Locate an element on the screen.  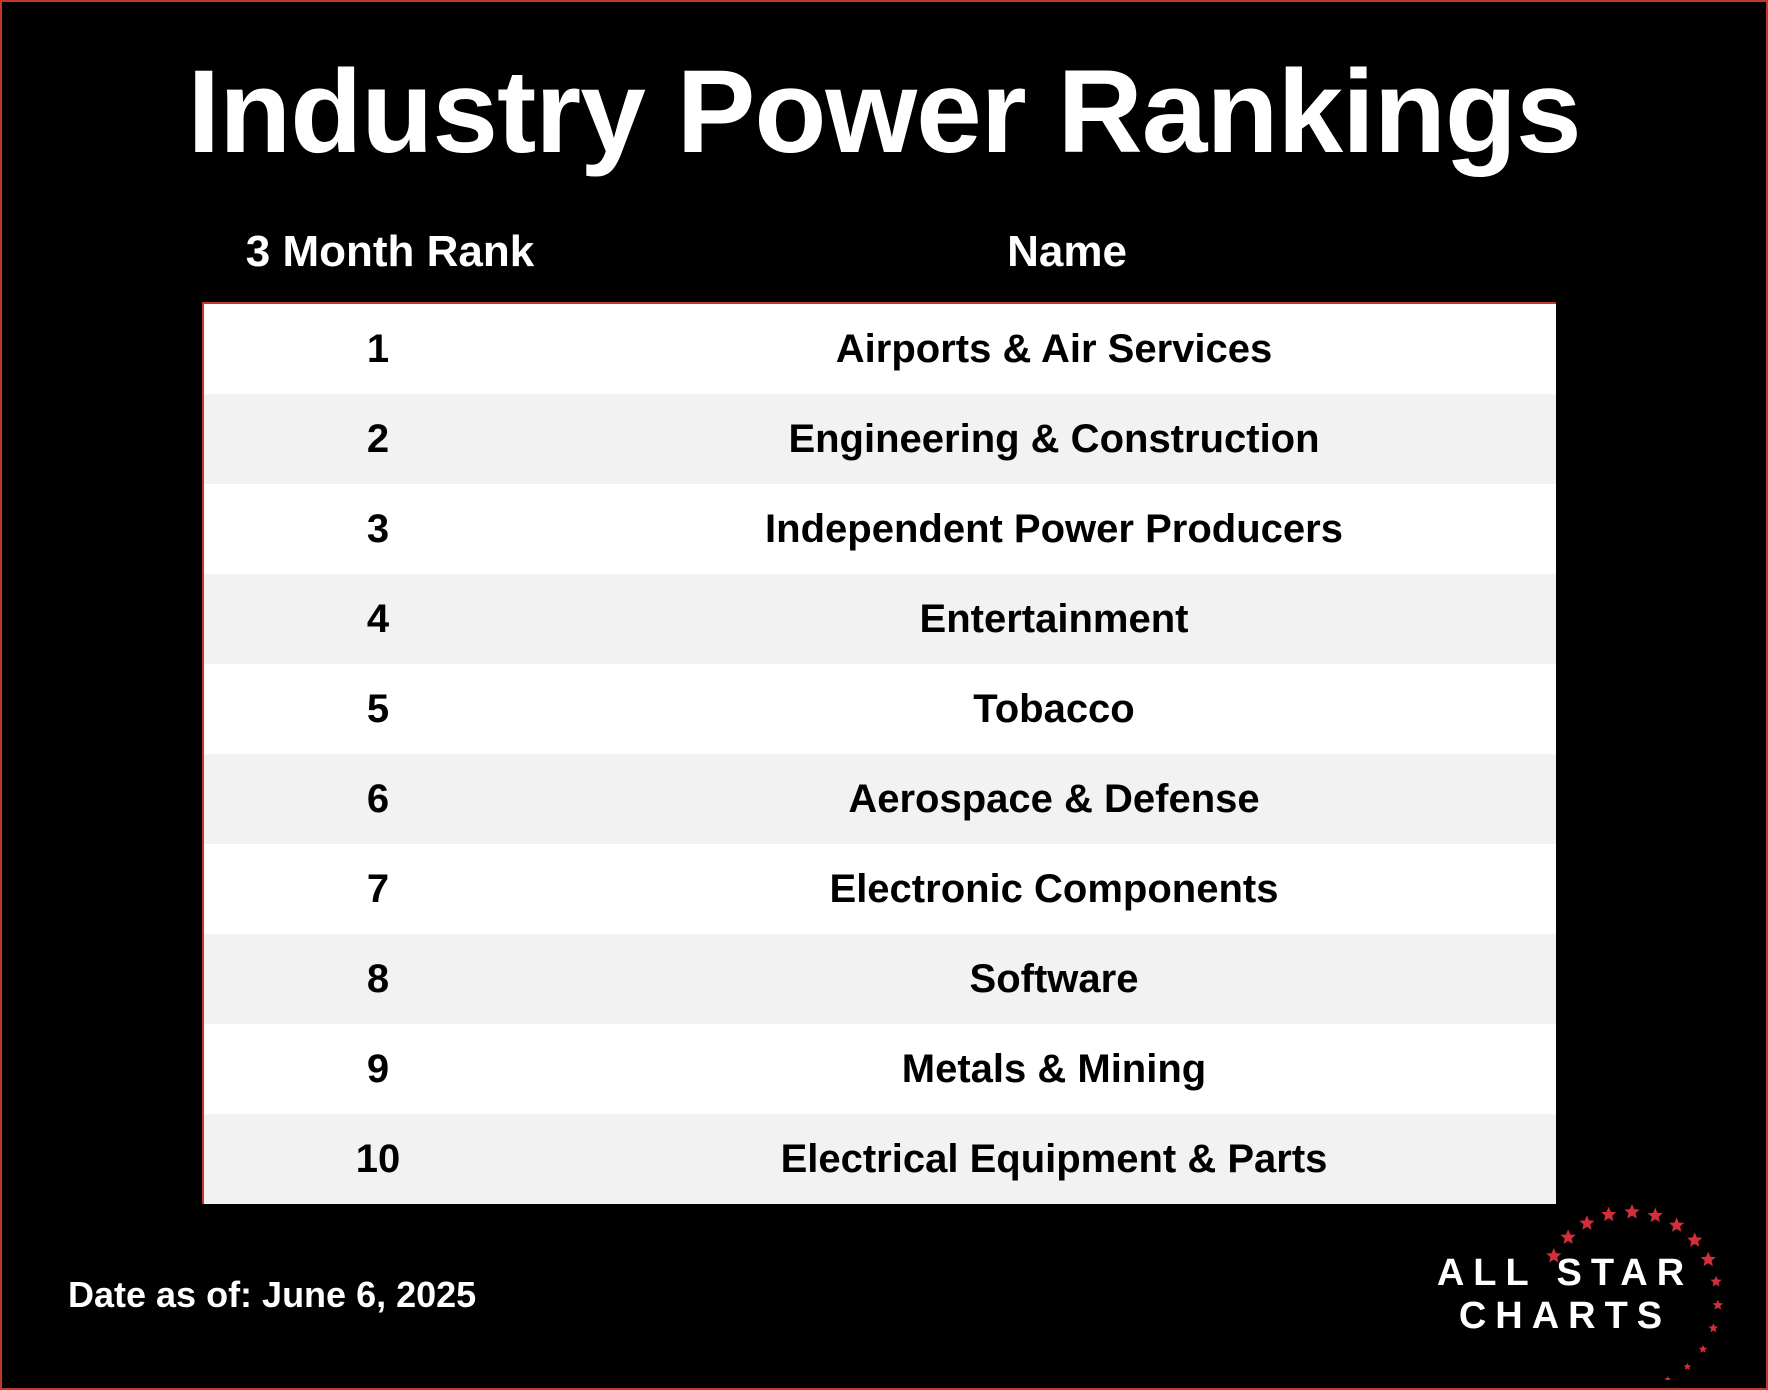
logo-line-2: CHARTS is located at coordinates (1565, 1316).